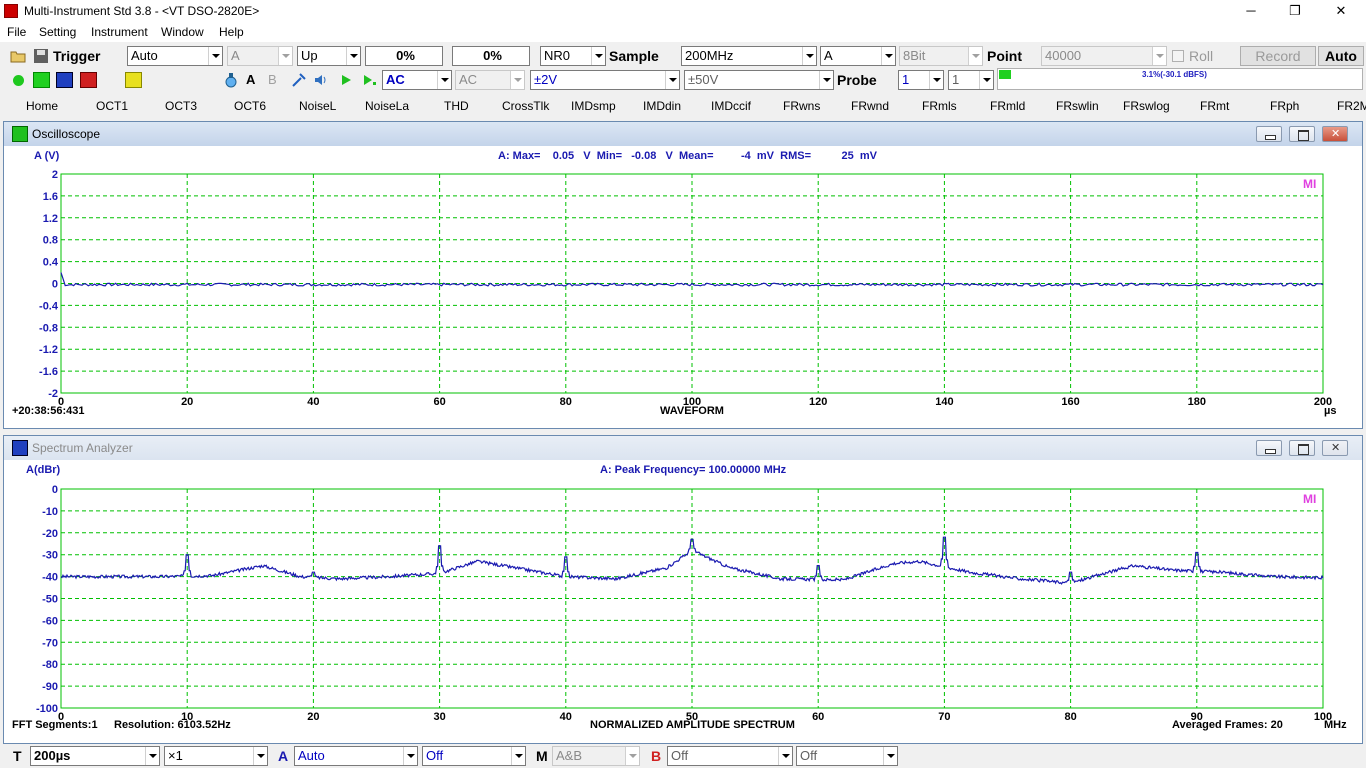  Describe the element at coordinates (1269, 448) in the screenshot. I see `spectrum-minimize-button` at that location.